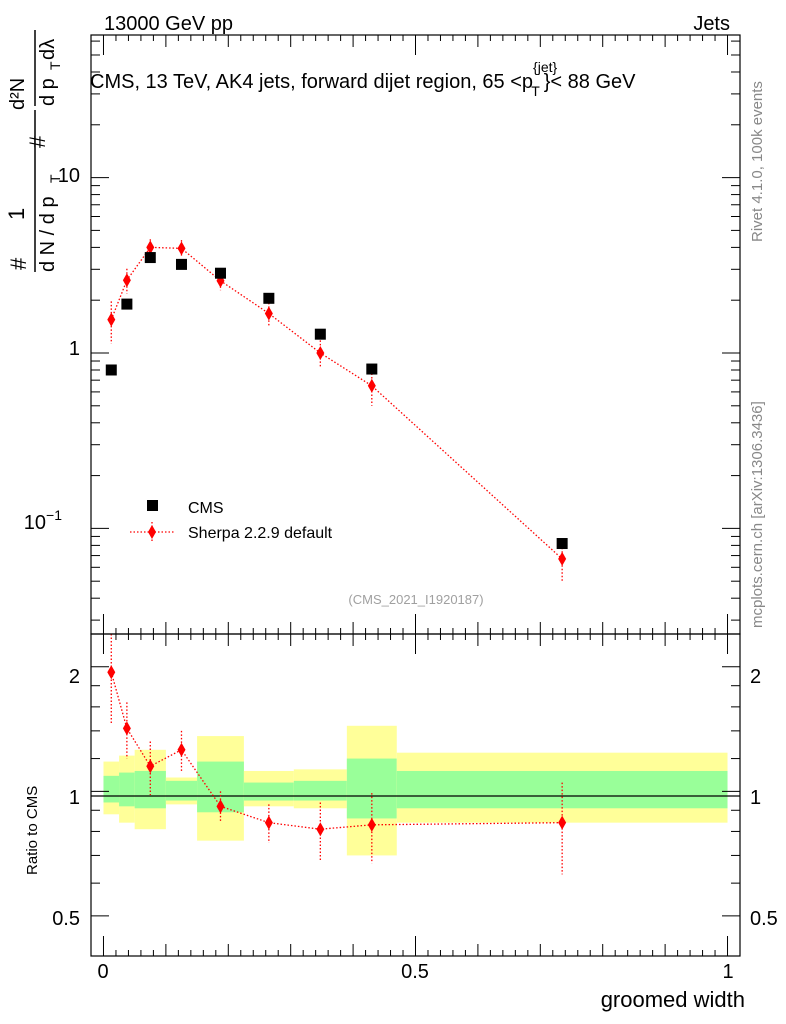 Image resolution: width=786 pixels, height=1024 pixels. Describe the element at coordinates (152, 505) in the screenshot. I see `legend-cms-marker` at that location.